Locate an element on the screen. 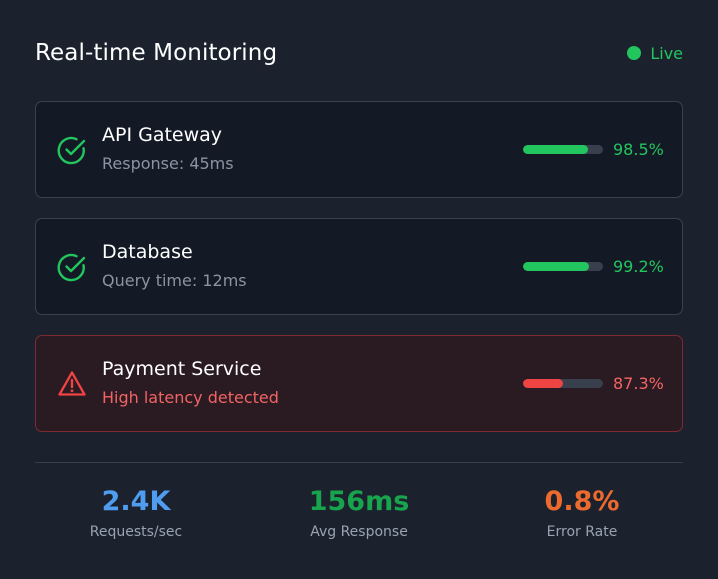 Image resolution: width=718 pixels, height=579 pixels. stat-requests: 2.4K Requests/sec is located at coordinates (136, 519).